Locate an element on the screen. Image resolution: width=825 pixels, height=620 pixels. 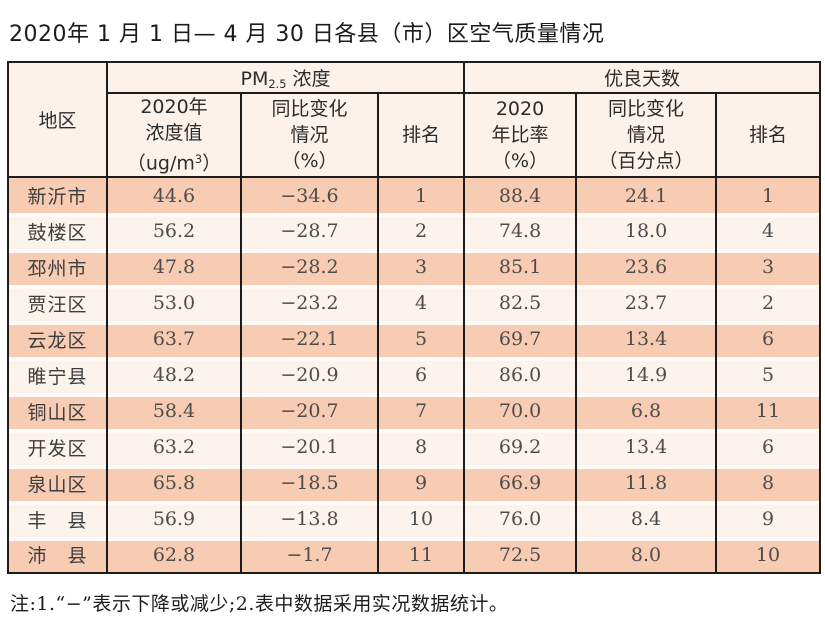
column-header-ratio: 2020 年比率 （%） is located at coordinates (520, 136).